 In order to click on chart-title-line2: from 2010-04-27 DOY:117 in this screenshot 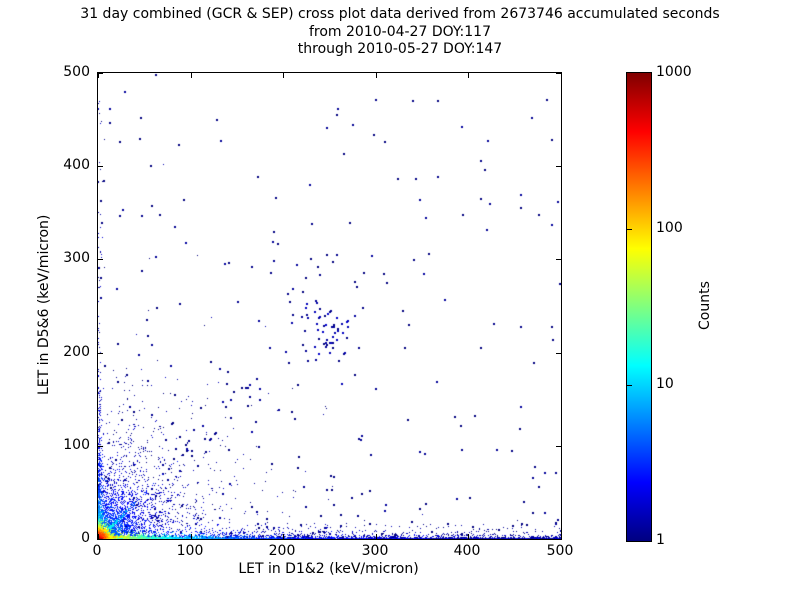, I will do `click(399, 31)`.